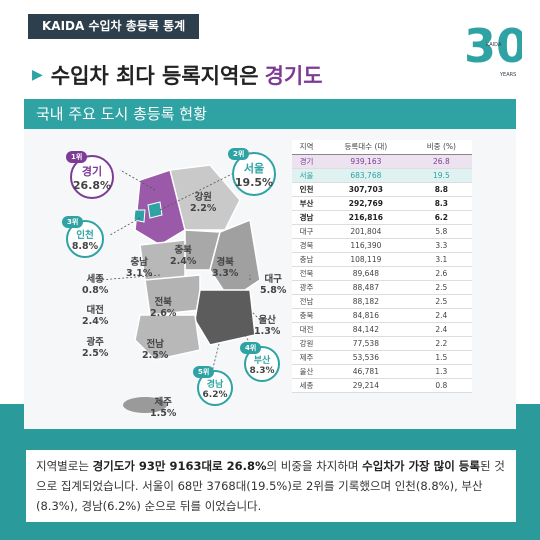 This screenshot has height=540, width=540. Describe the element at coordinates (95, 316) in the screenshot. I see `map-label-daejeon: 대전 2.4%` at that location.